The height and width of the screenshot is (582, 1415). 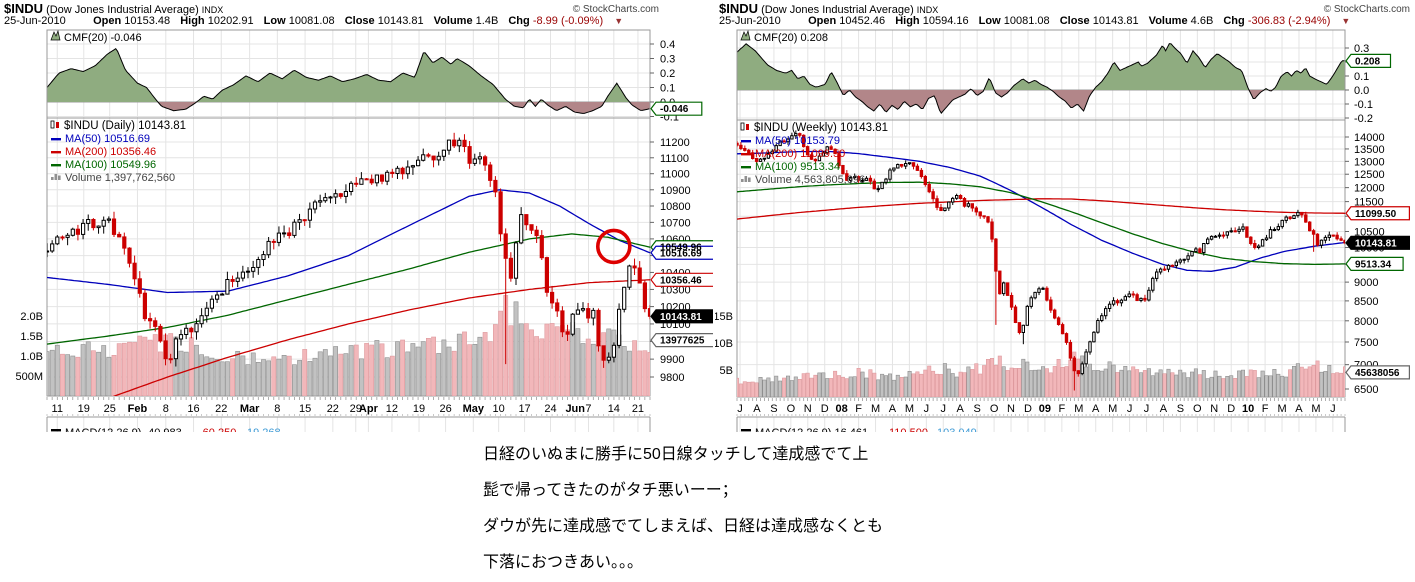 I want to click on ma-lines, so click(x=1041, y=211).